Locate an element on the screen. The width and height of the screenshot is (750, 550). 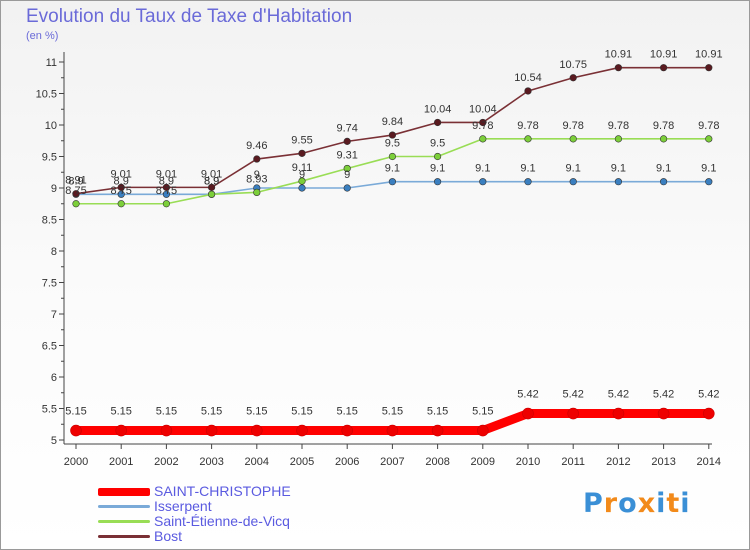
y-tick-label: 5 is located at coordinates (54, 441).